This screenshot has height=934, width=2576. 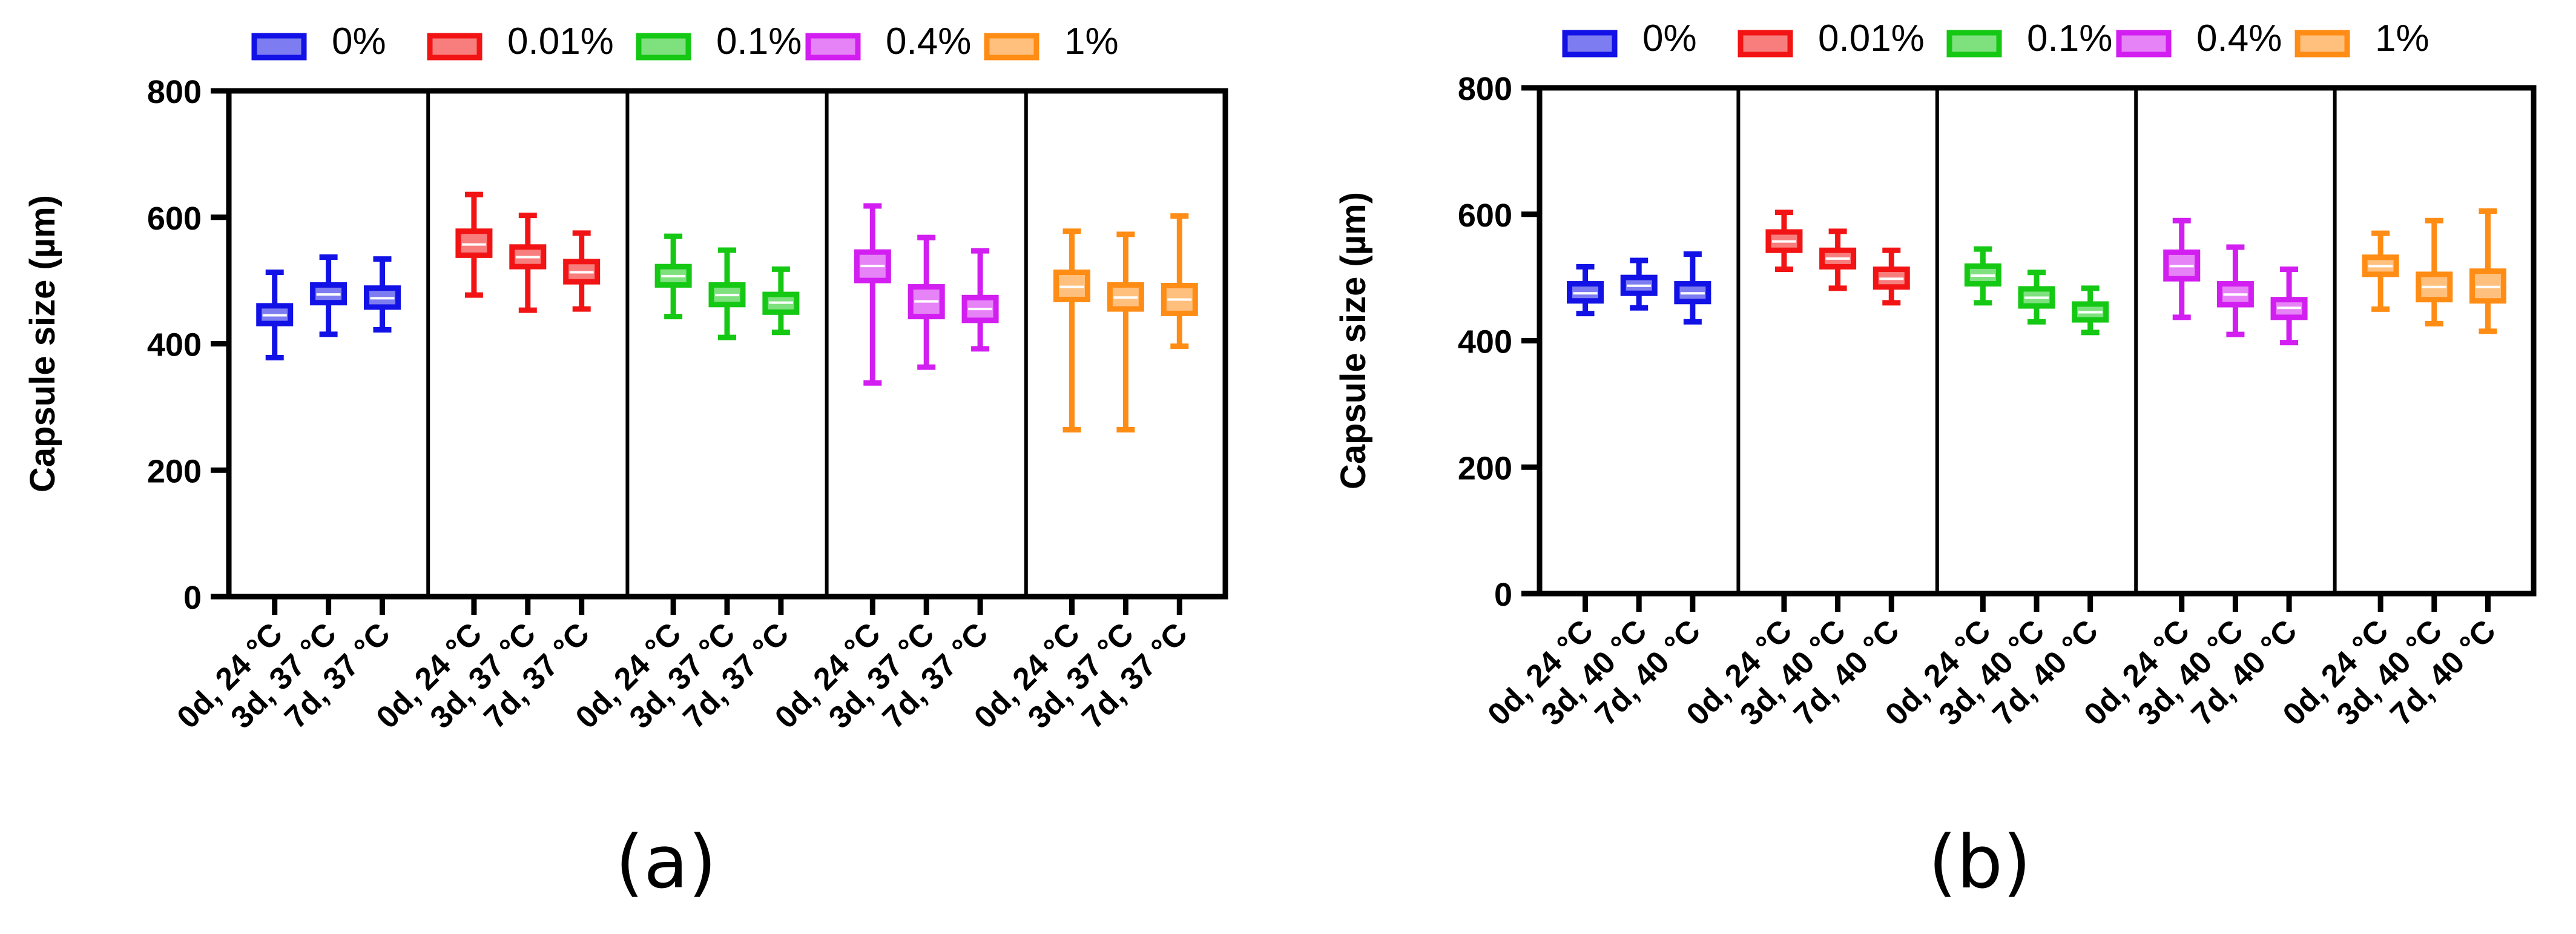 I want to click on panel-label: (b), so click(x=1979, y=863).